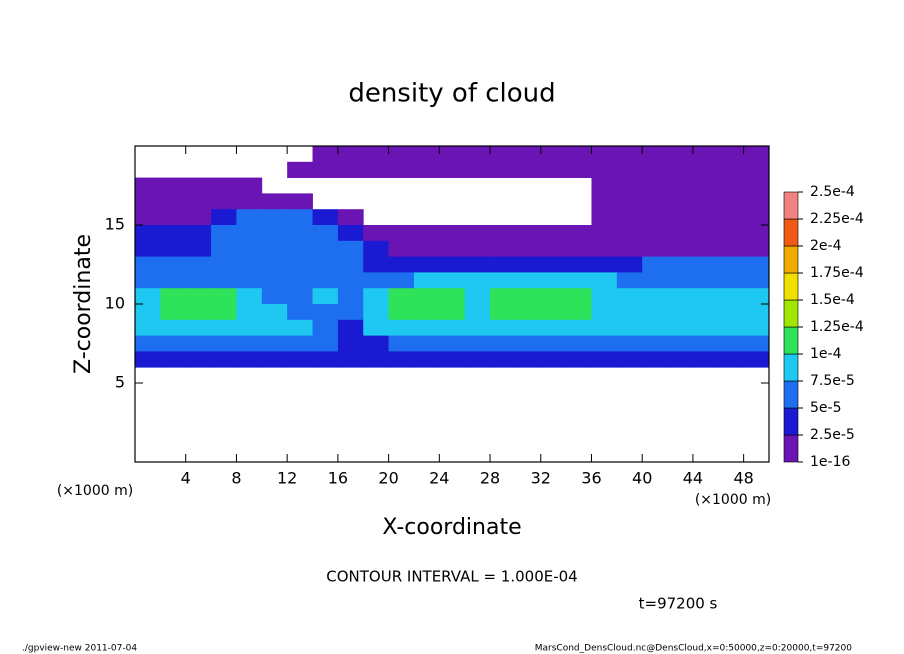  What do you see at coordinates (490, 478) in the screenshot?
I see `x-tick-label: 28` at bounding box center [490, 478].